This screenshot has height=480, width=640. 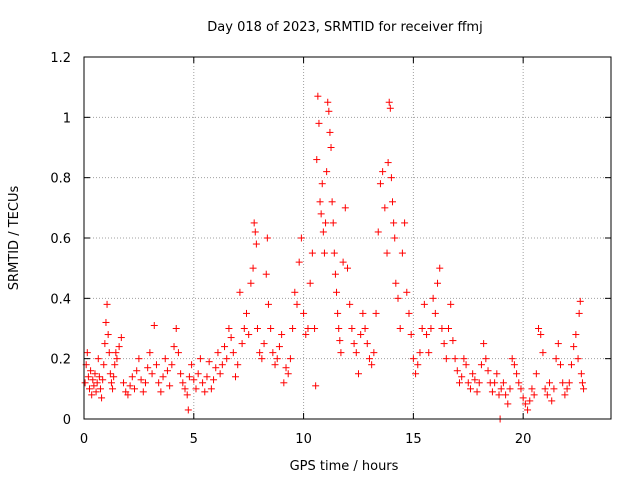 What do you see at coordinates (523, 439) in the screenshot?
I see `x-tick-label: 20` at bounding box center [523, 439].